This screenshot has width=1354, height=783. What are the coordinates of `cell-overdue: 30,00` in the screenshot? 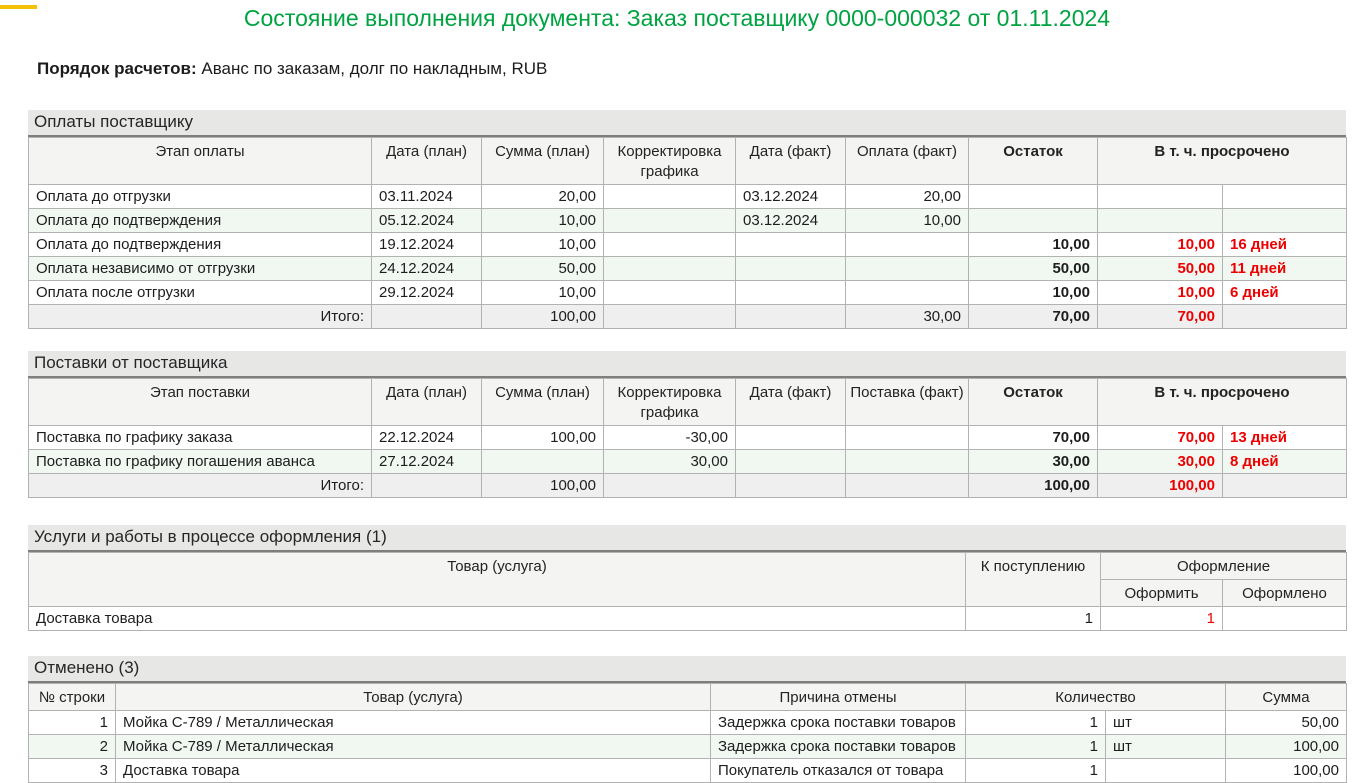 It's located at (1160, 461).